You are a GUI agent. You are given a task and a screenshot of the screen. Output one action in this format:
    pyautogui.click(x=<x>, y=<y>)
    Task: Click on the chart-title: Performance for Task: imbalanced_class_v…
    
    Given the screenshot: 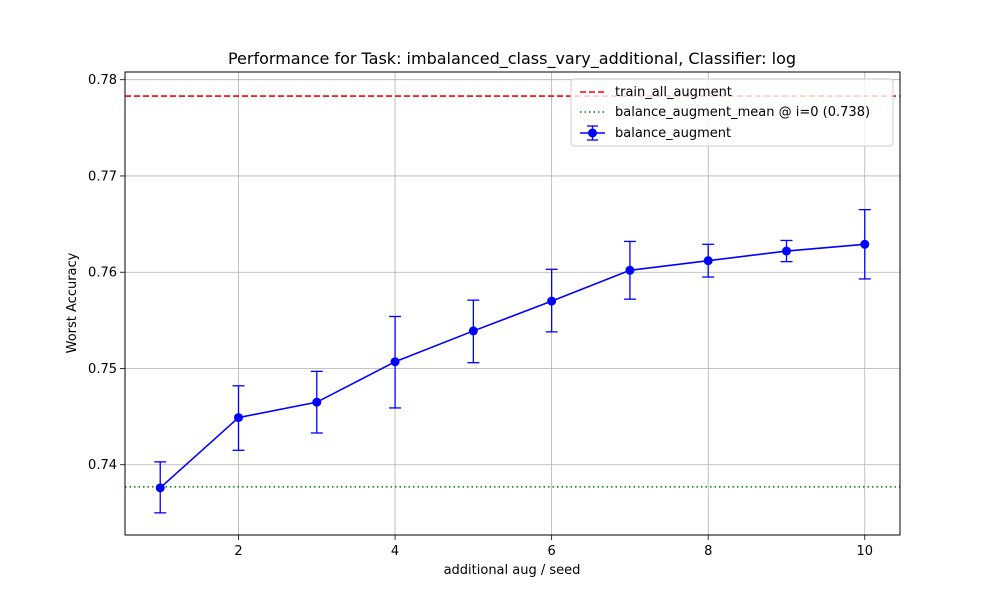 What is the action you would take?
    pyautogui.click(x=512, y=59)
    